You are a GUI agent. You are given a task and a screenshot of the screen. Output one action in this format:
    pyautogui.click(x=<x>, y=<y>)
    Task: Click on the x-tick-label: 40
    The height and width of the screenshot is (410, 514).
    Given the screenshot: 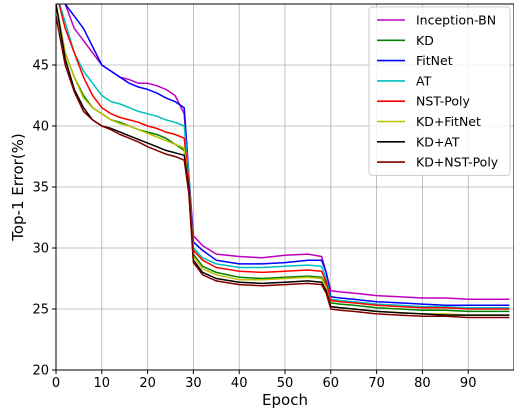 What is the action you would take?
    pyautogui.click(x=239, y=383)
    